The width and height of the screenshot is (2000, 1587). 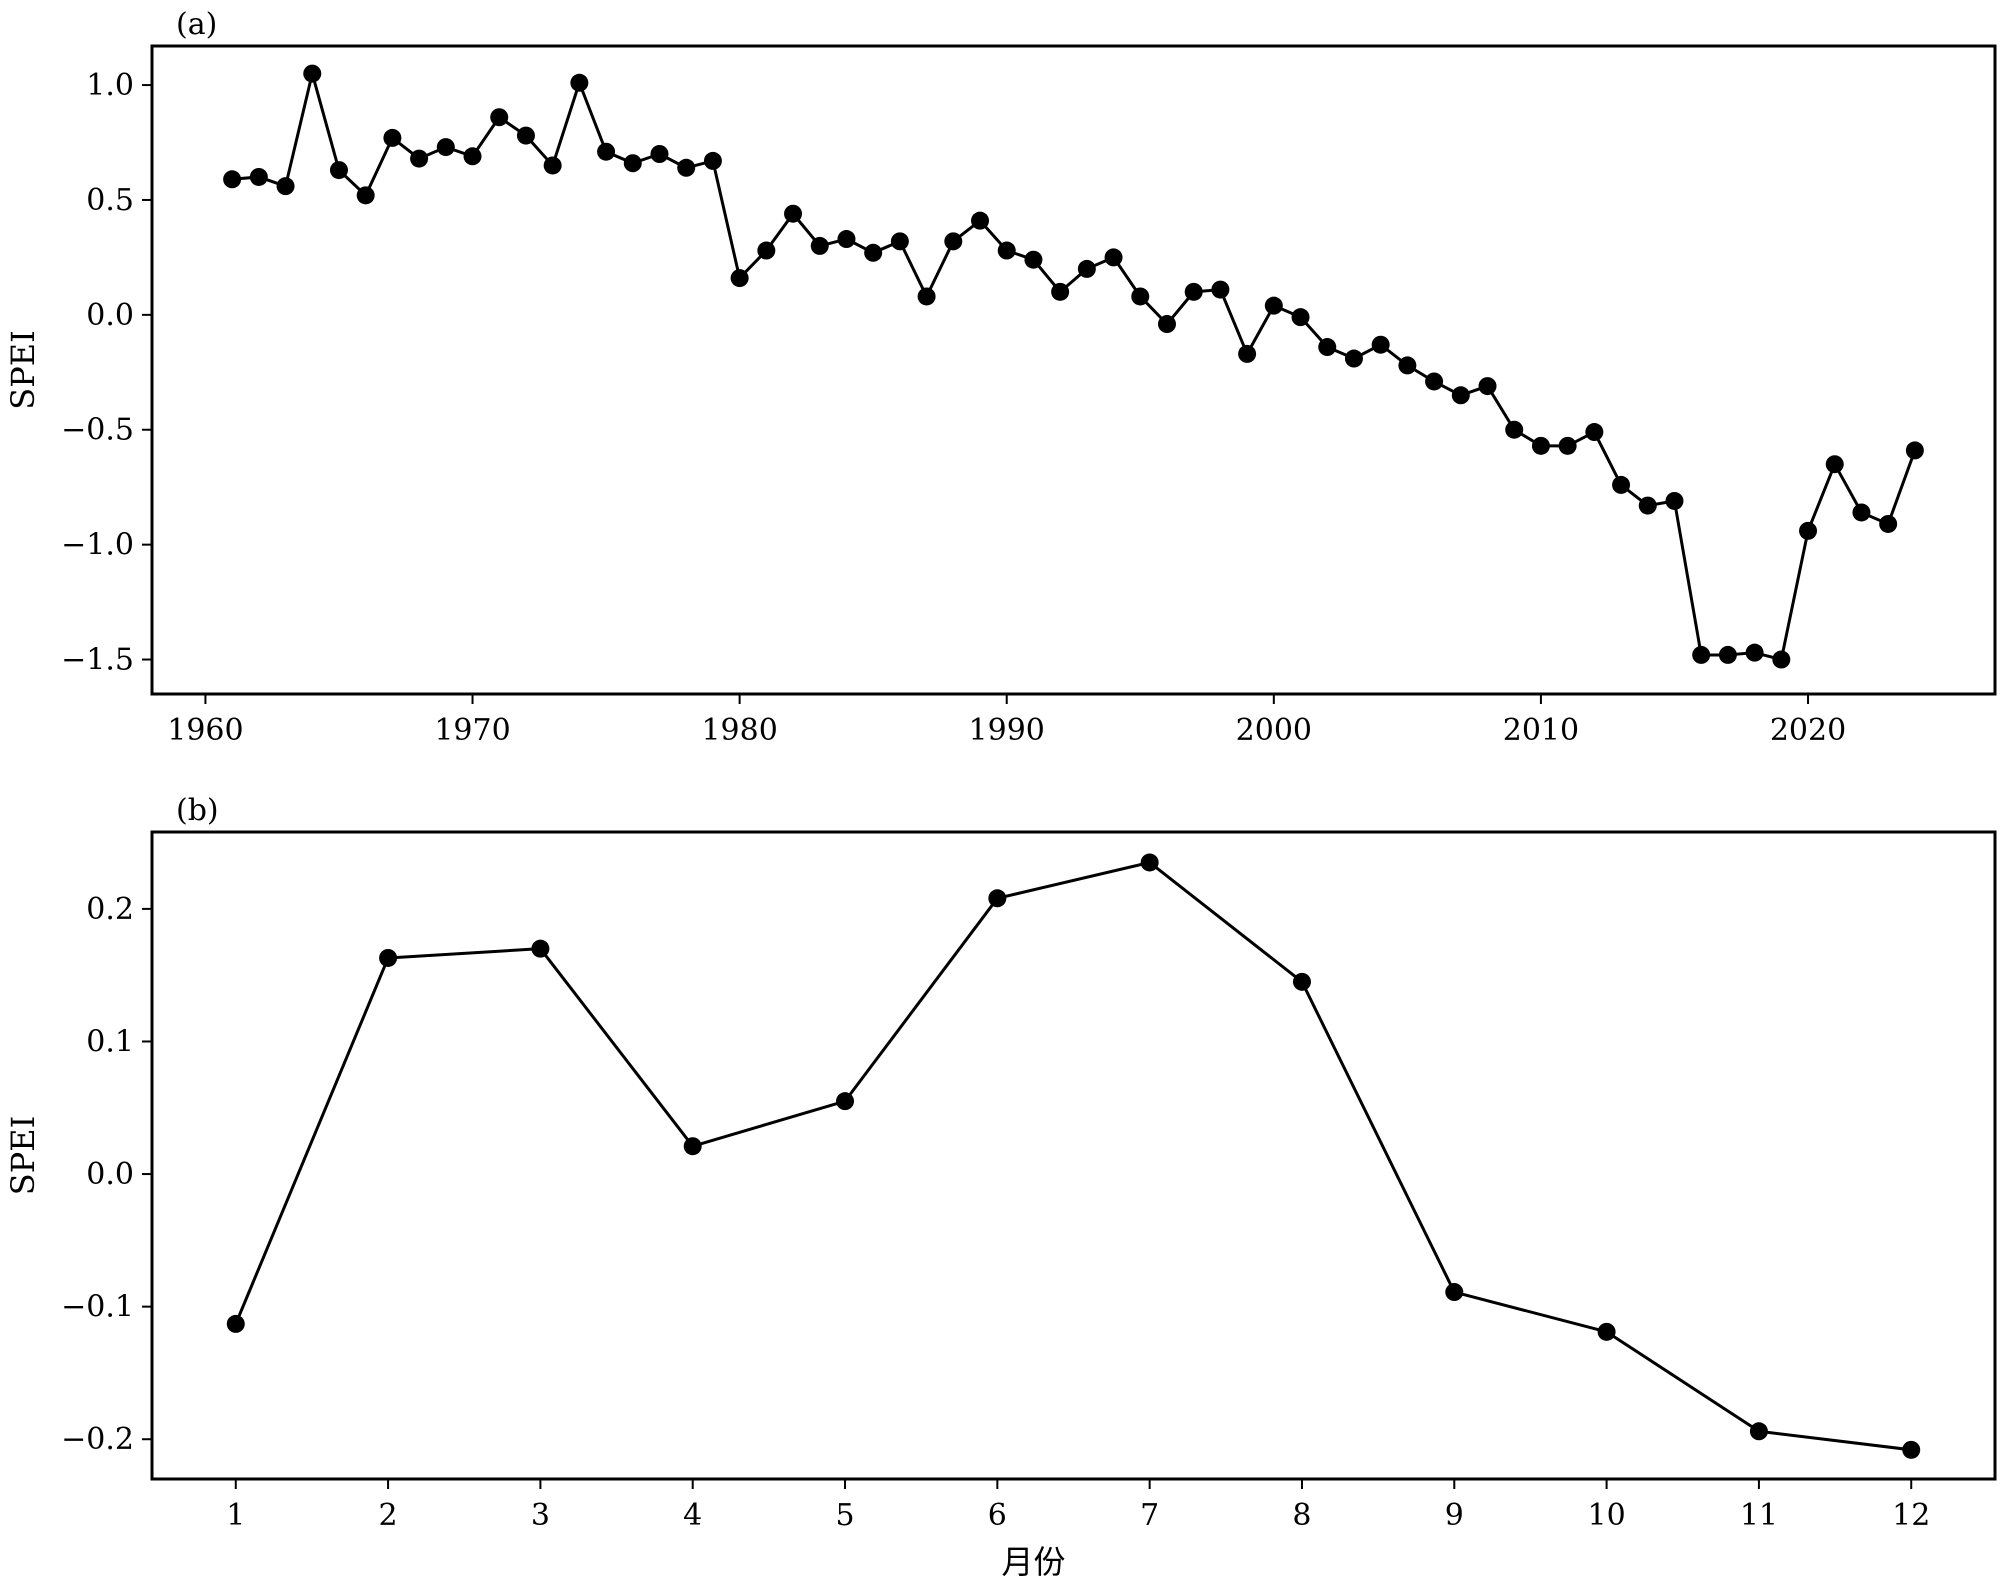 I want to click on y-tick-label: −1.5, so click(x=97, y=660).